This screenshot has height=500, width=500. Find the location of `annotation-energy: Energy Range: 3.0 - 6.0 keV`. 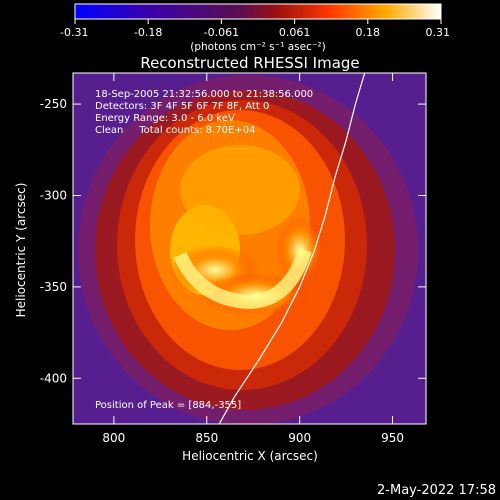

annotation-energy: Energy Range: 3.0 - 6.0 keV is located at coordinates (165, 118).